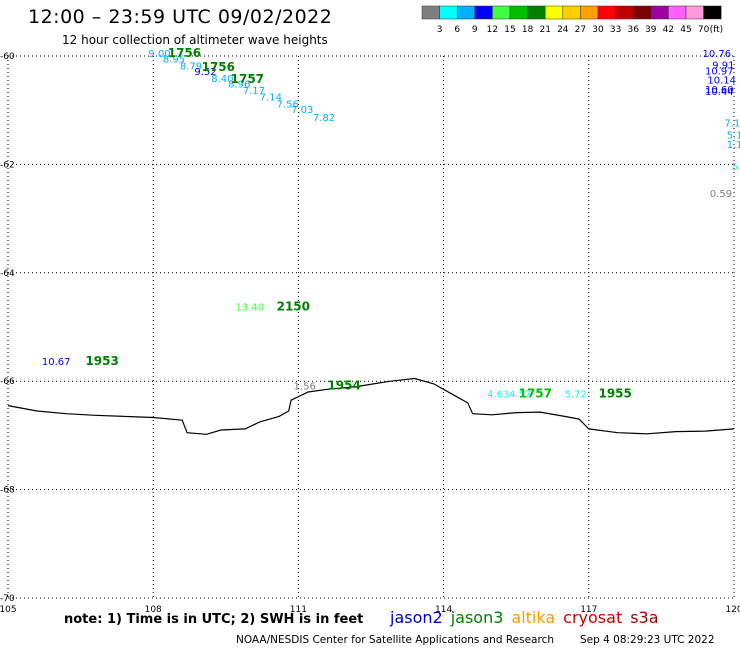 The width and height of the screenshot is (740, 650). Describe the element at coordinates (271, 97) in the screenshot. I see `wave-height-value: 7.14` at that location.